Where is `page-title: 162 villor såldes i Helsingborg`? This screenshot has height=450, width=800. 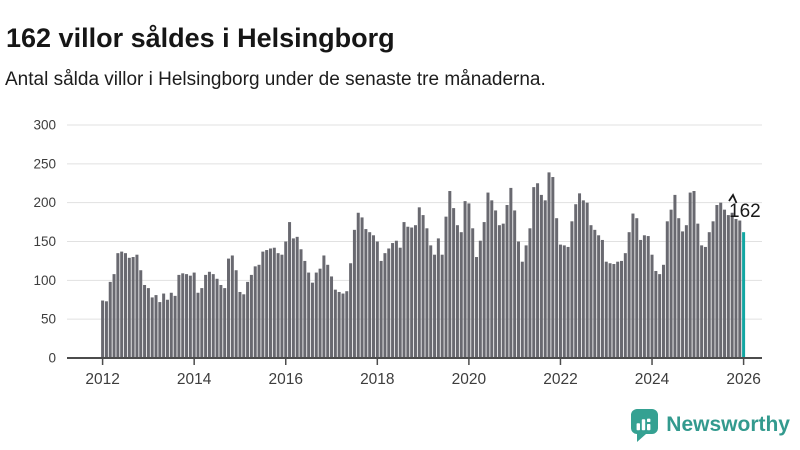
page-title: 162 villor såldes i Helsingborg is located at coordinates (200, 38).